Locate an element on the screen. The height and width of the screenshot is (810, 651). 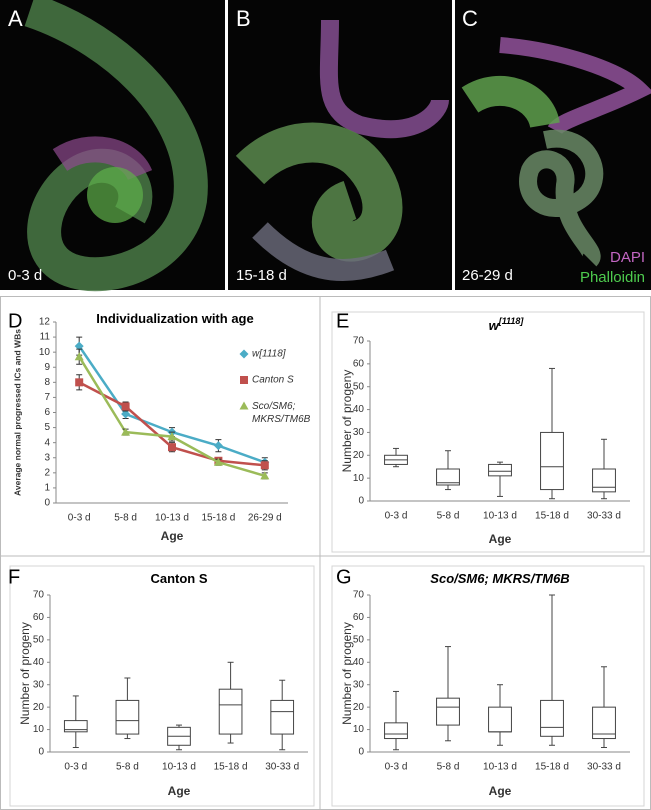
panel-letter: C is located at coordinates (470, 18).